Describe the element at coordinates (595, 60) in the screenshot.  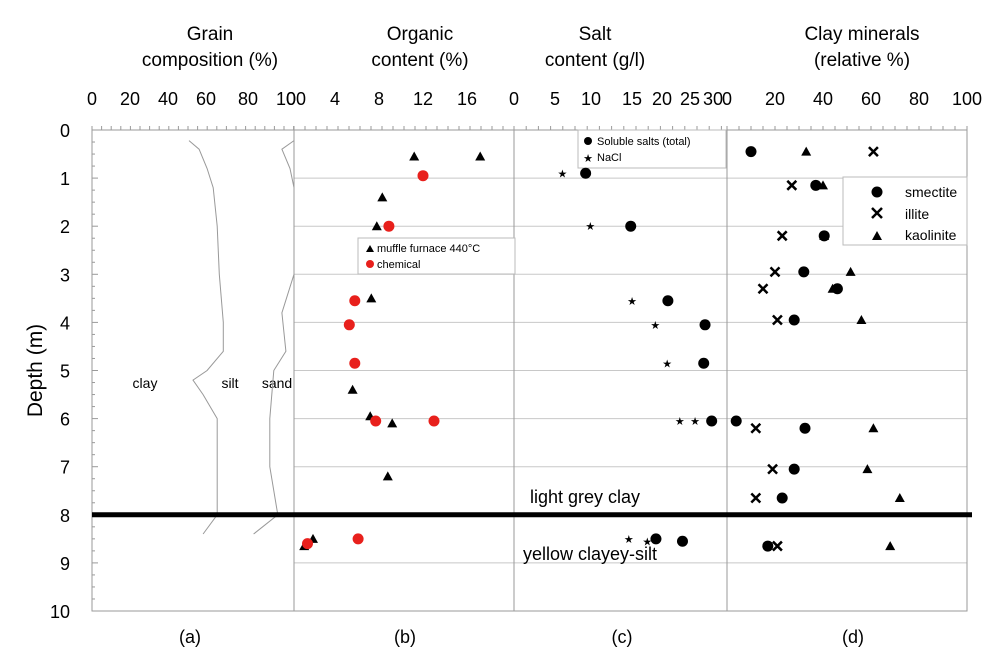
I see `panel-title: content (g/l)` at that location.